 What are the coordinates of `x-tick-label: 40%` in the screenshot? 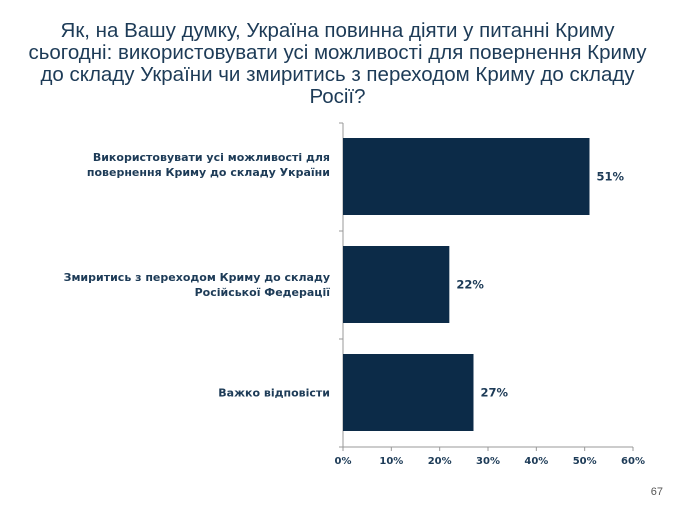 It's located at (536, 461).